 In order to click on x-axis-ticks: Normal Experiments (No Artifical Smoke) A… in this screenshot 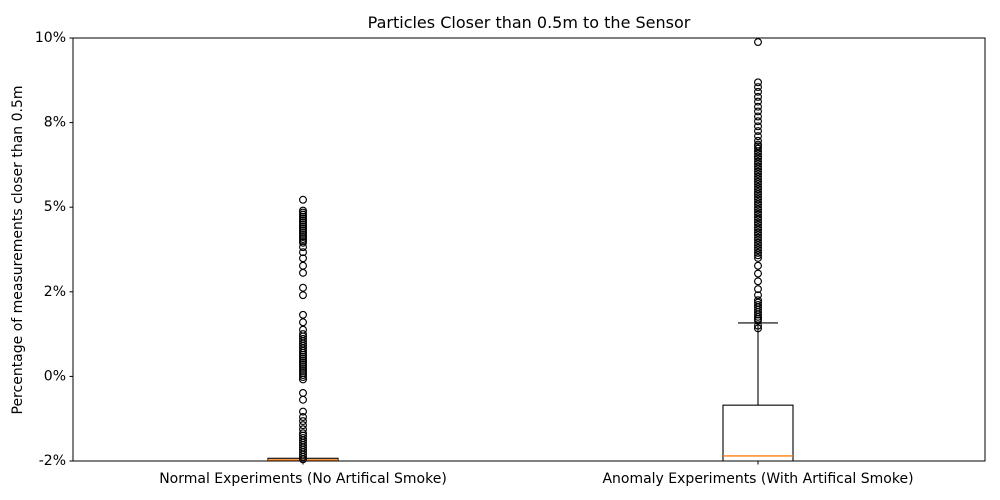, I will do `click(536, 474)`.